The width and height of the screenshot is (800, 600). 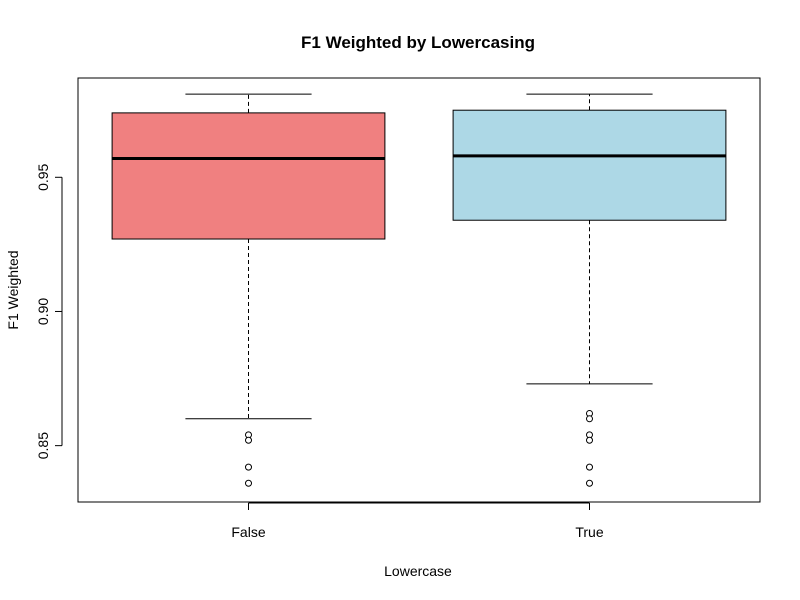 I want to click on chart-title: F1 Weighted by Lowercasing, so click(x=418, y=42).